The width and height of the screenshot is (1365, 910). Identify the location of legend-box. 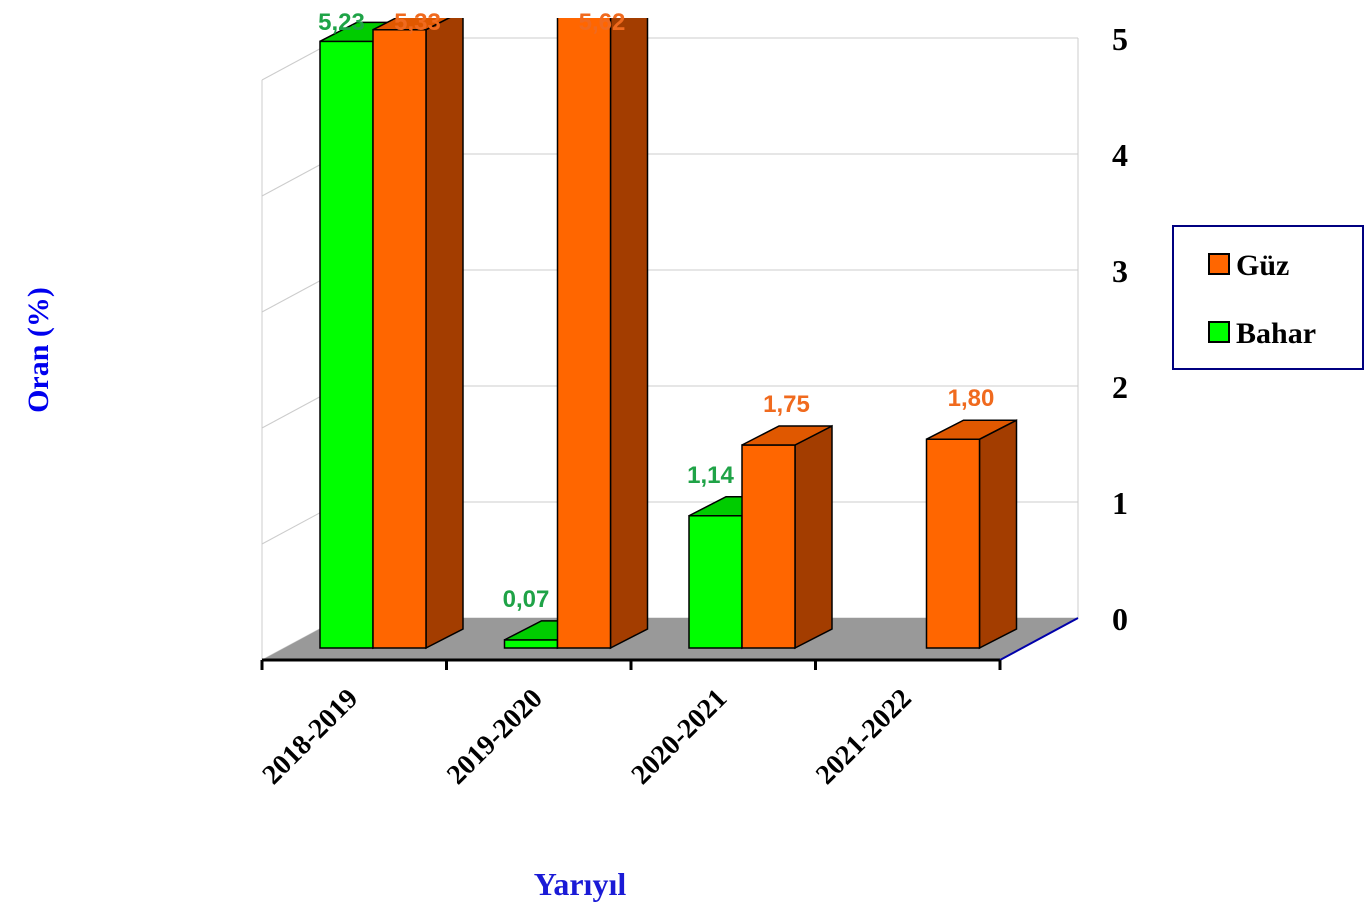
(1268, 297).